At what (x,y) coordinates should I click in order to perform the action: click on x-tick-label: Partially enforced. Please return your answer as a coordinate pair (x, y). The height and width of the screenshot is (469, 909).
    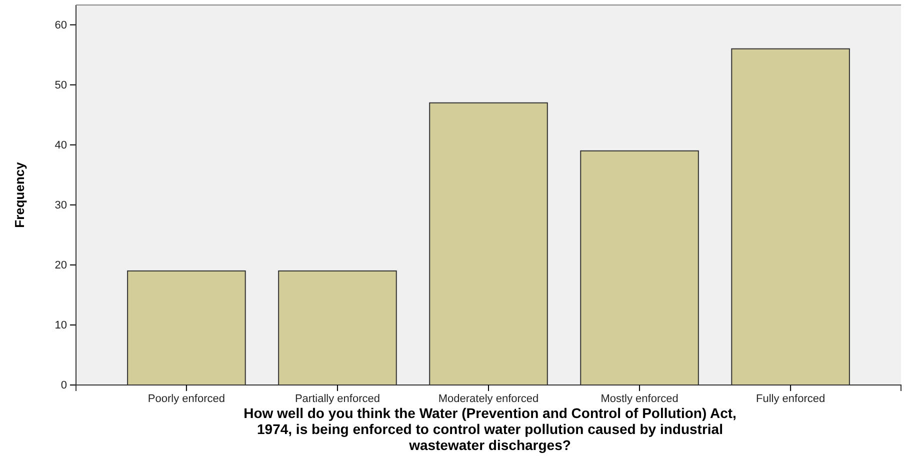
    Looking at the image, I should click on (337, 398).